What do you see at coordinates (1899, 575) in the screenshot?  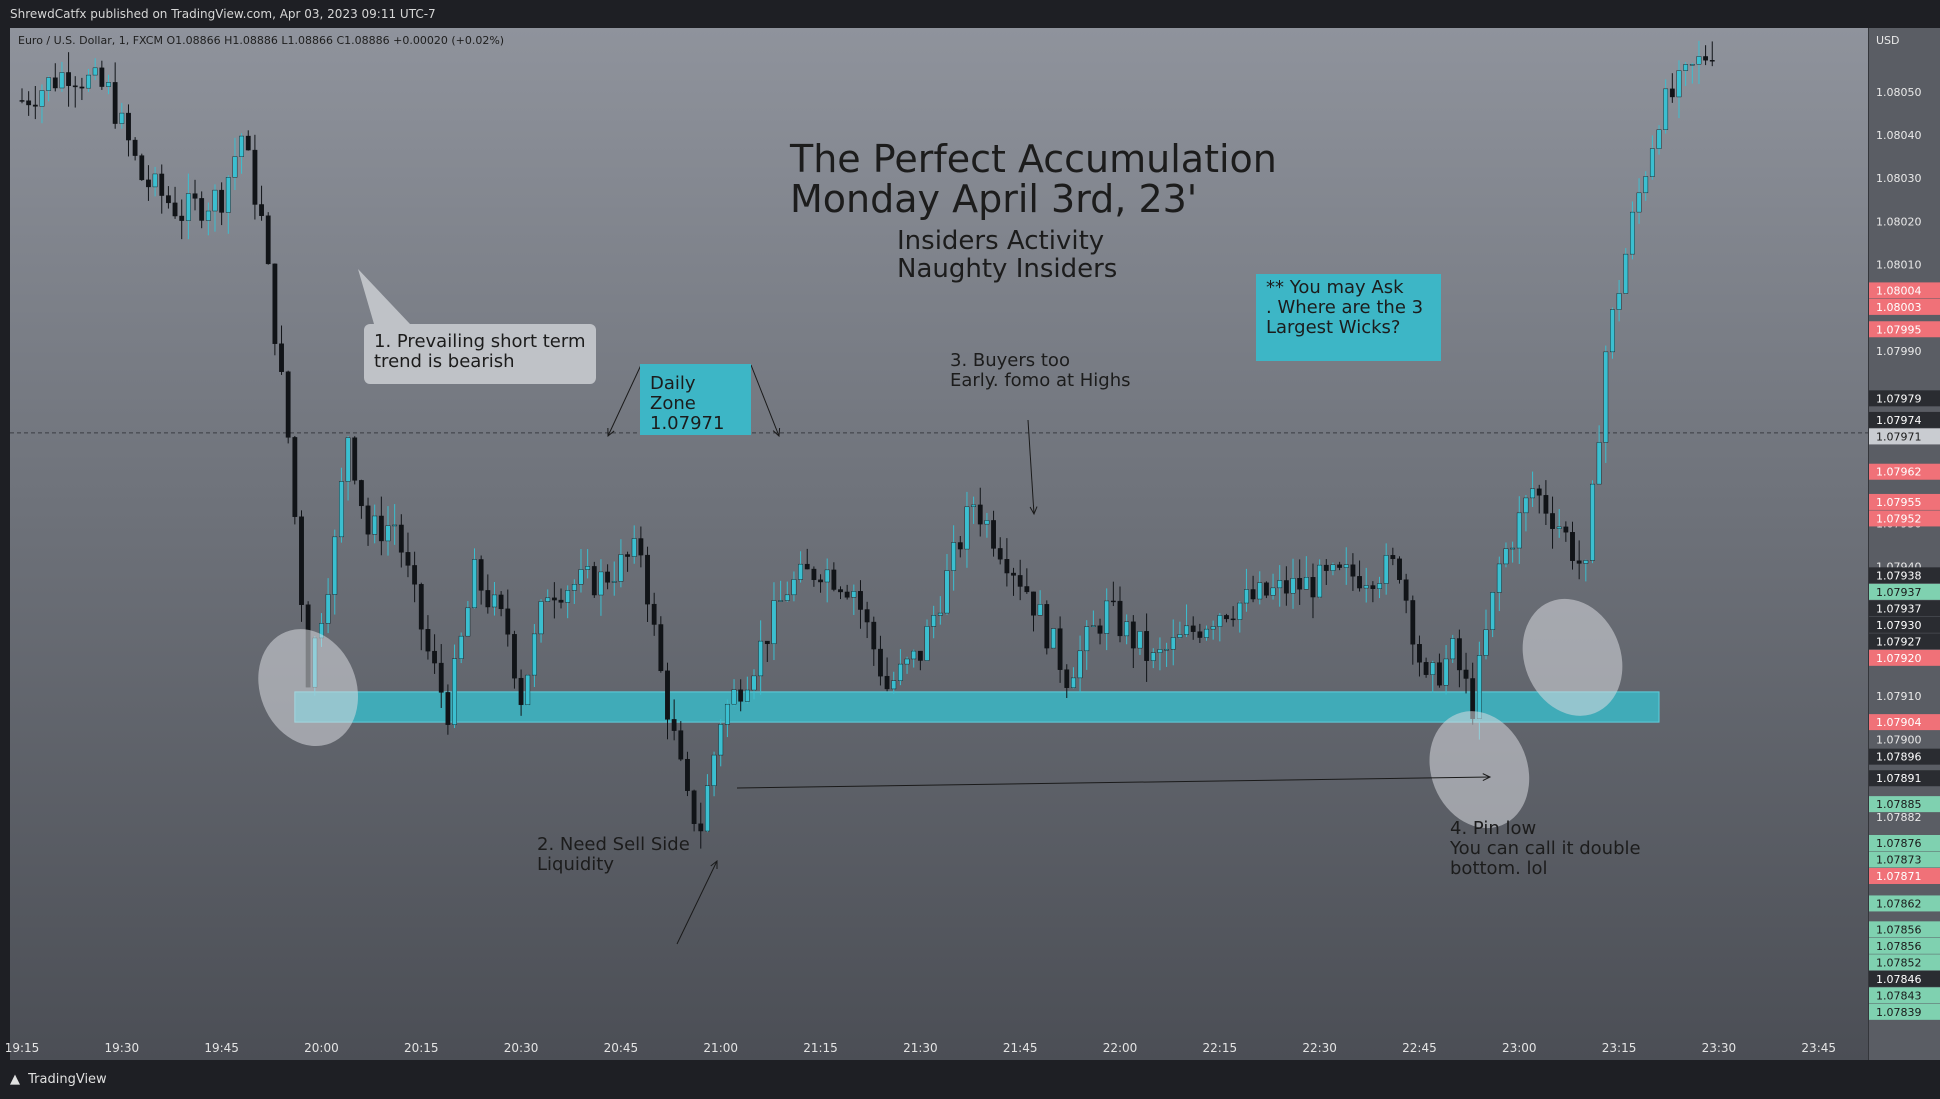 I see `price-tag-label: 1.07938` at bounding box center [1899, 575].